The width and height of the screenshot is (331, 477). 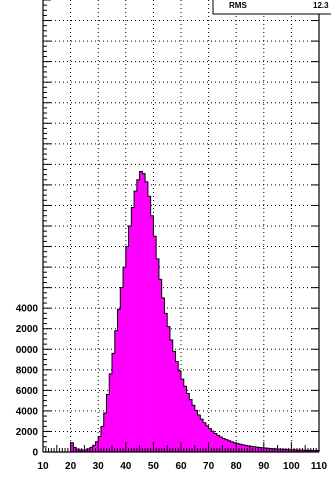 What do you see at coordinates (27, 432) in the screenshot?
I see `y-tick-label: 2000` at bounding box center [27, 432].